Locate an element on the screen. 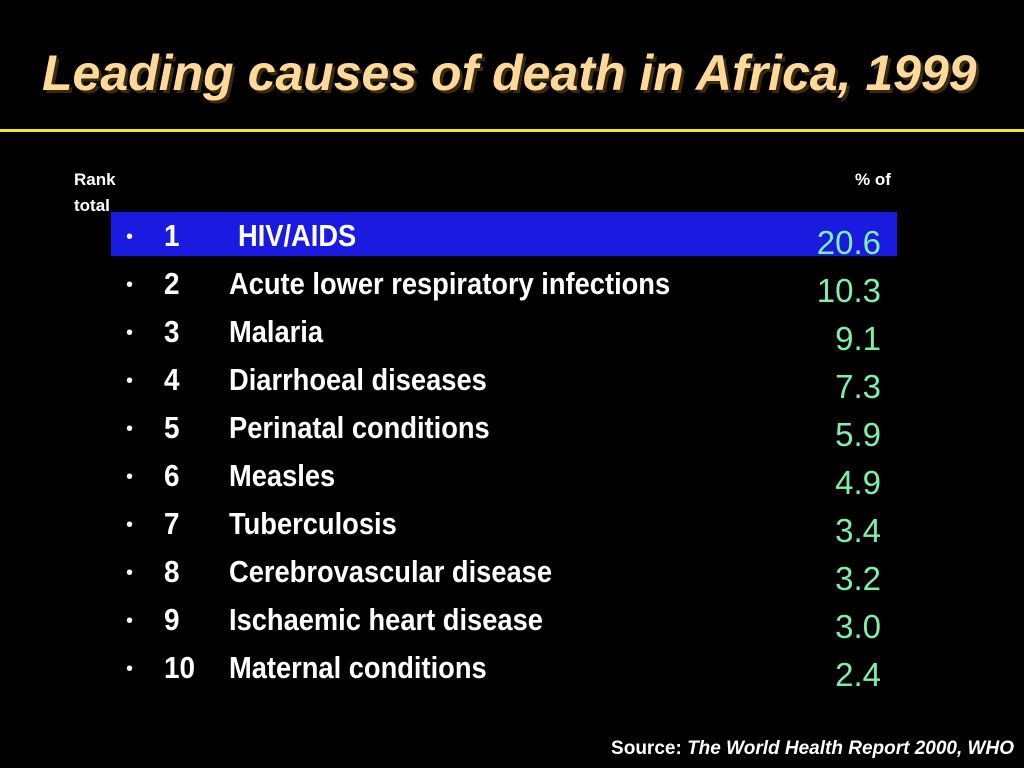  cause-label: Measles is located at coordinates (282, 475).